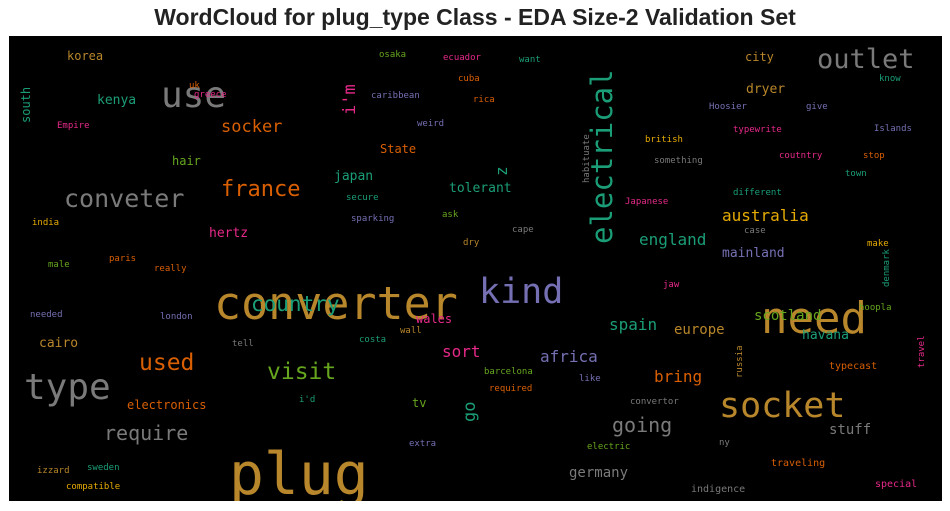 This screenshot has width=950, height=511. What do you see at coordinates (856, 174) in the screenshot?
I see `word-town: town` at bounding box center [856, 174].